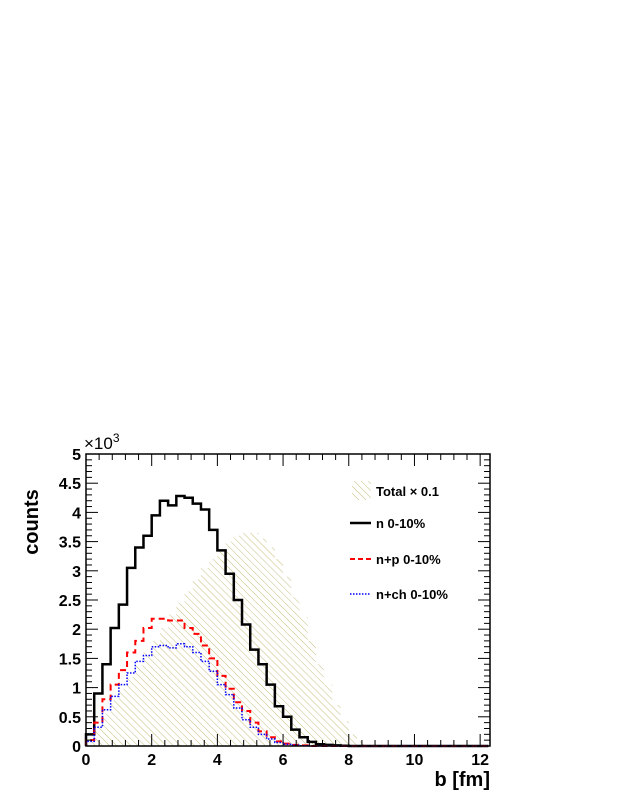 The width and height of the screenshot is (623, 806). What do you see at coordinates (415, 760) in the screenshot?
I see `x-tick-label: 10` at bounding box center [415, 760].